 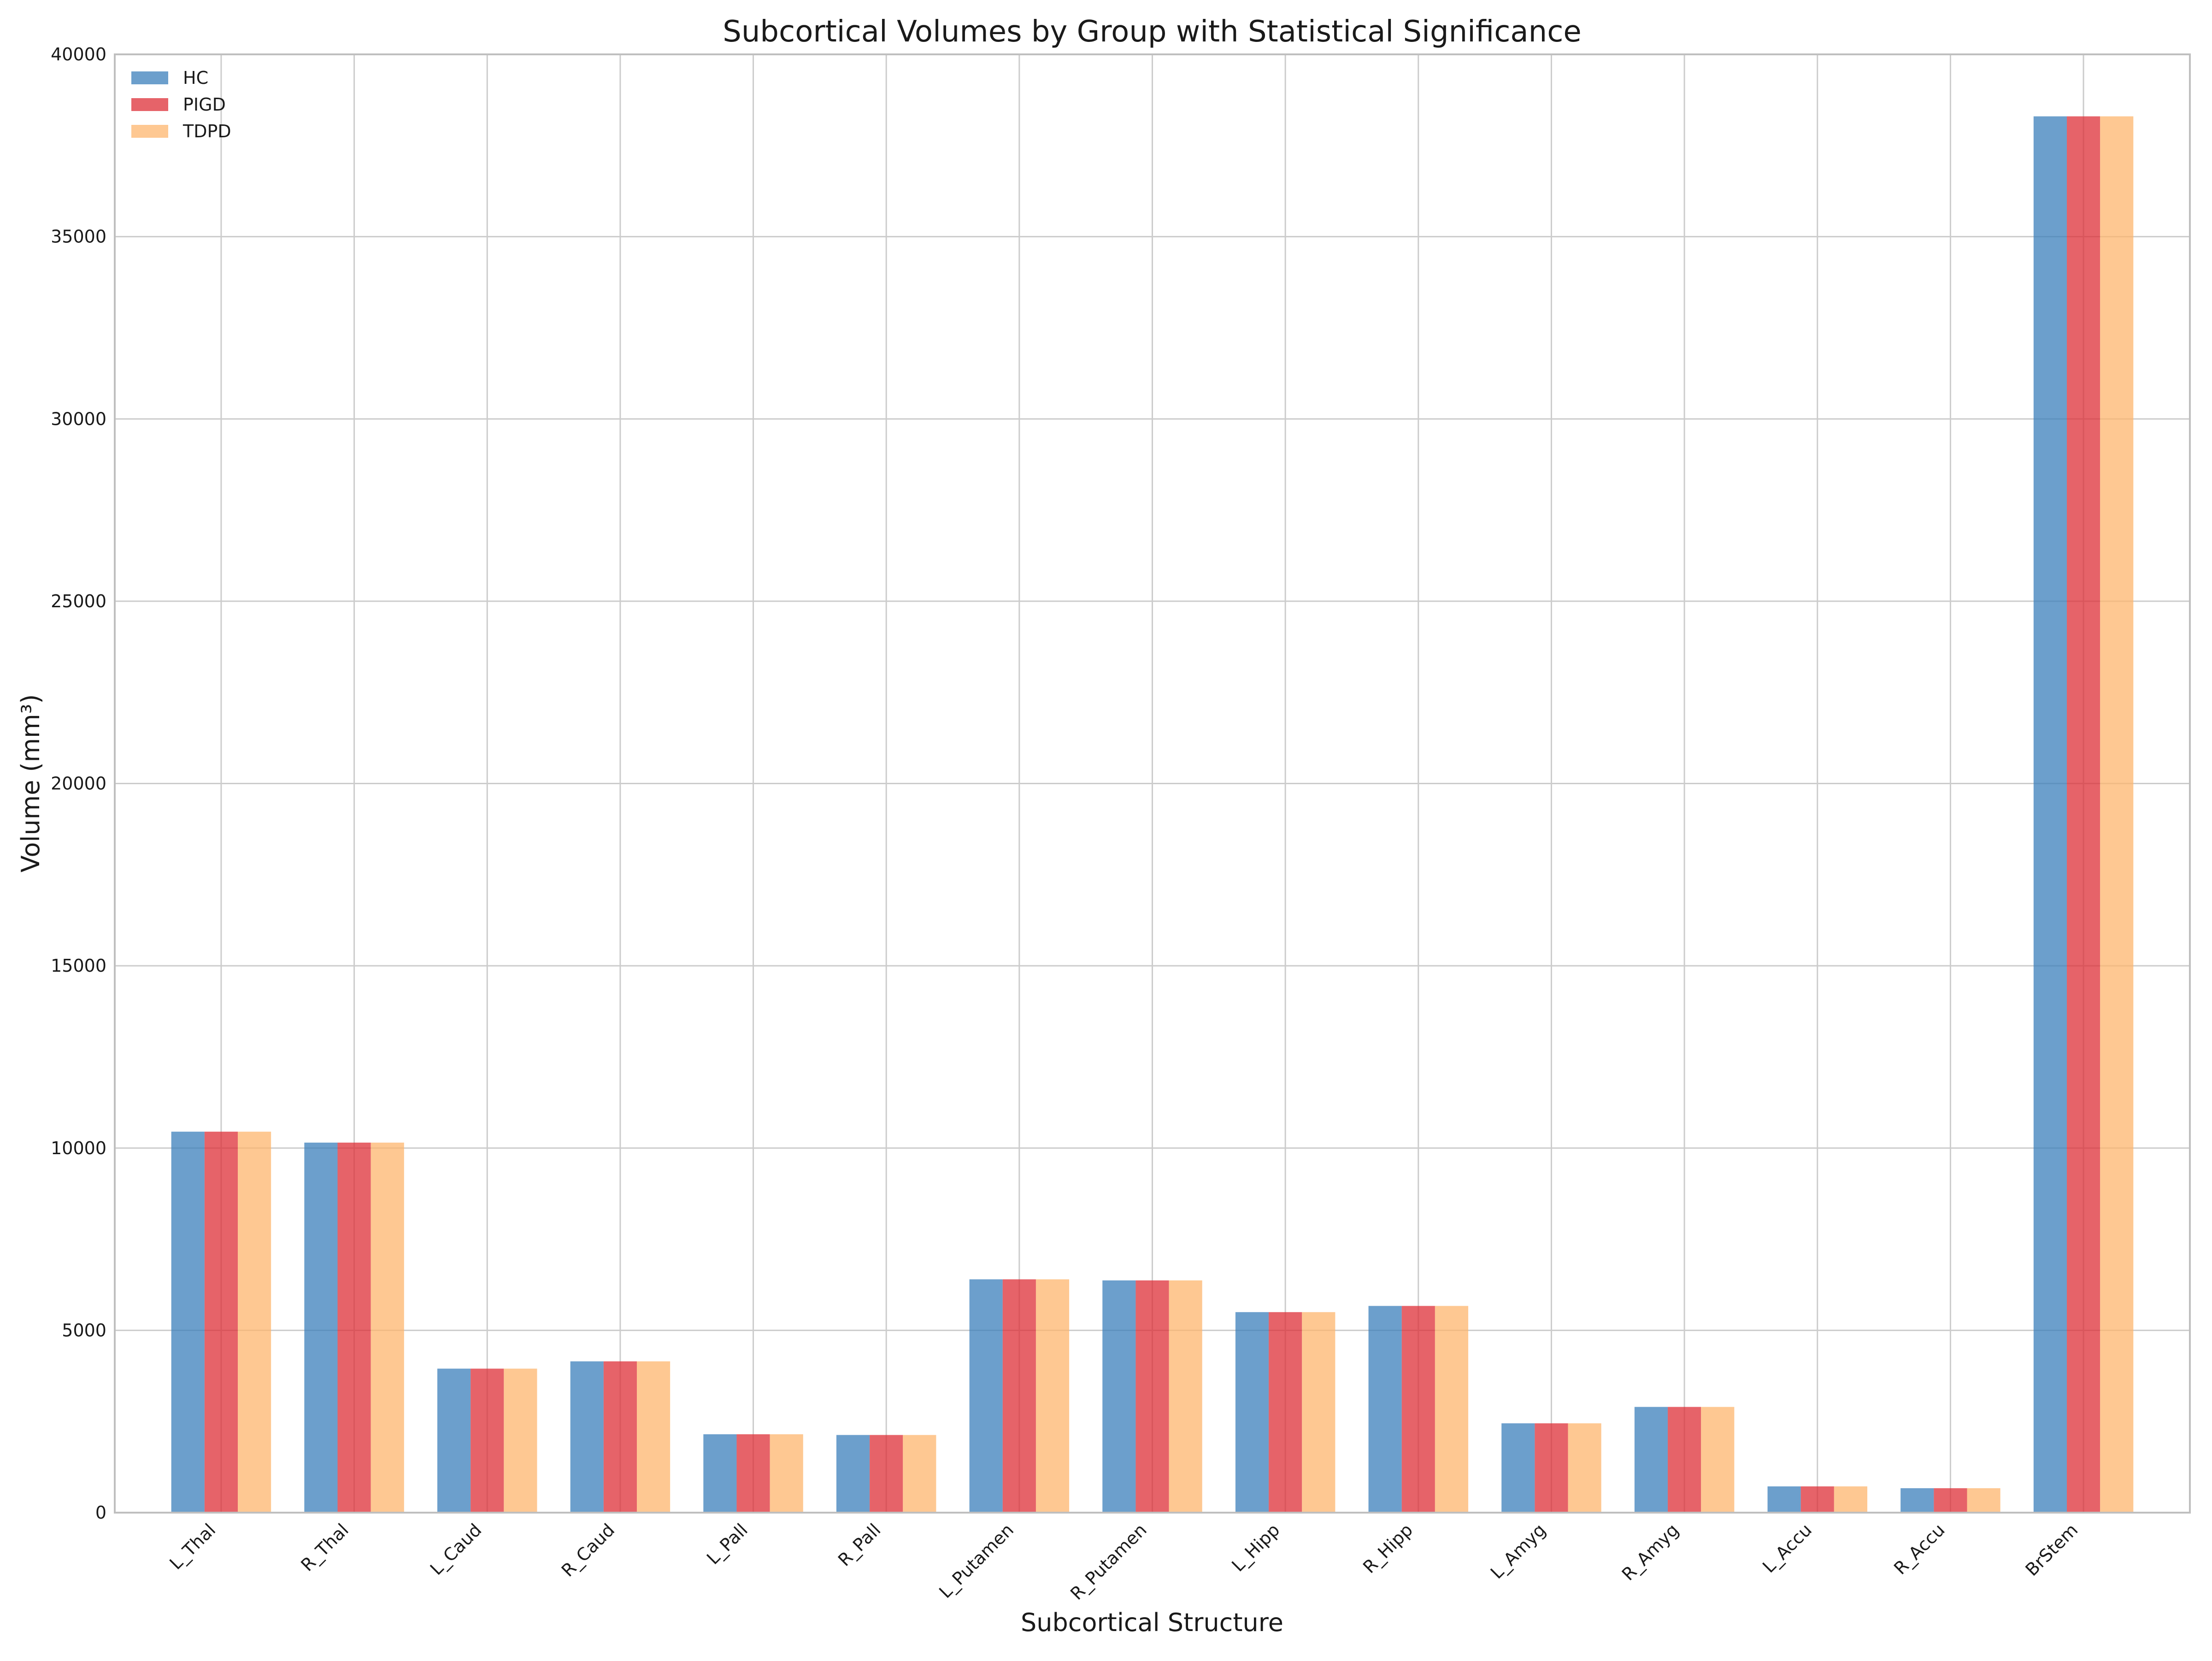 I want to click on y-tick-label: 10000, so click(x=78, y=1148).